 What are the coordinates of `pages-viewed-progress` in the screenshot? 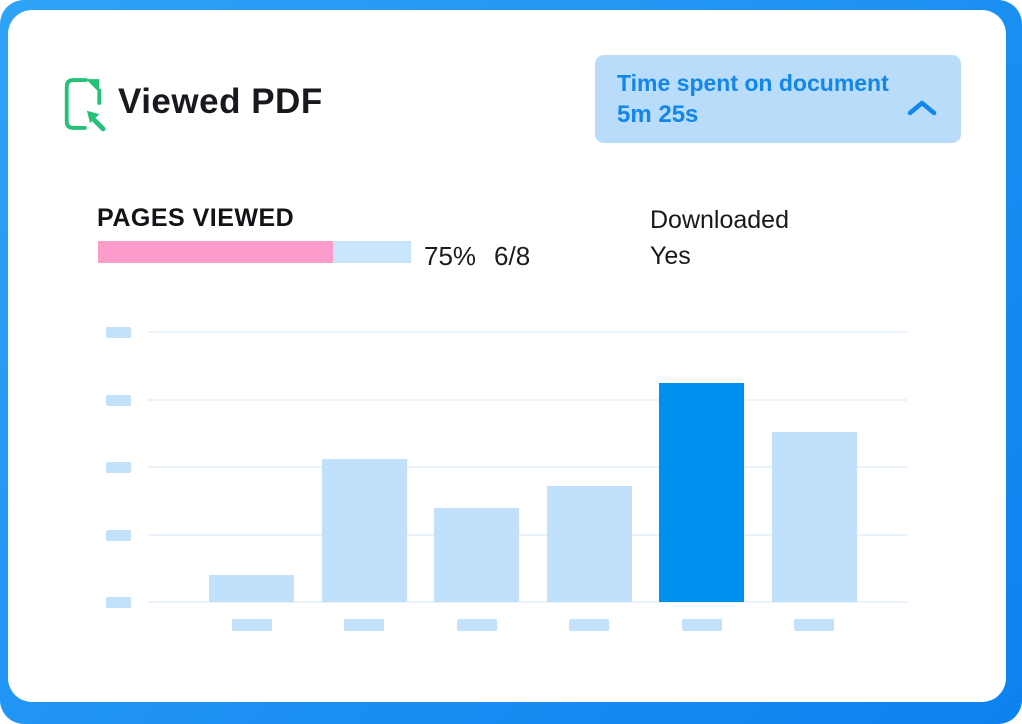 It's located at (254, 252).